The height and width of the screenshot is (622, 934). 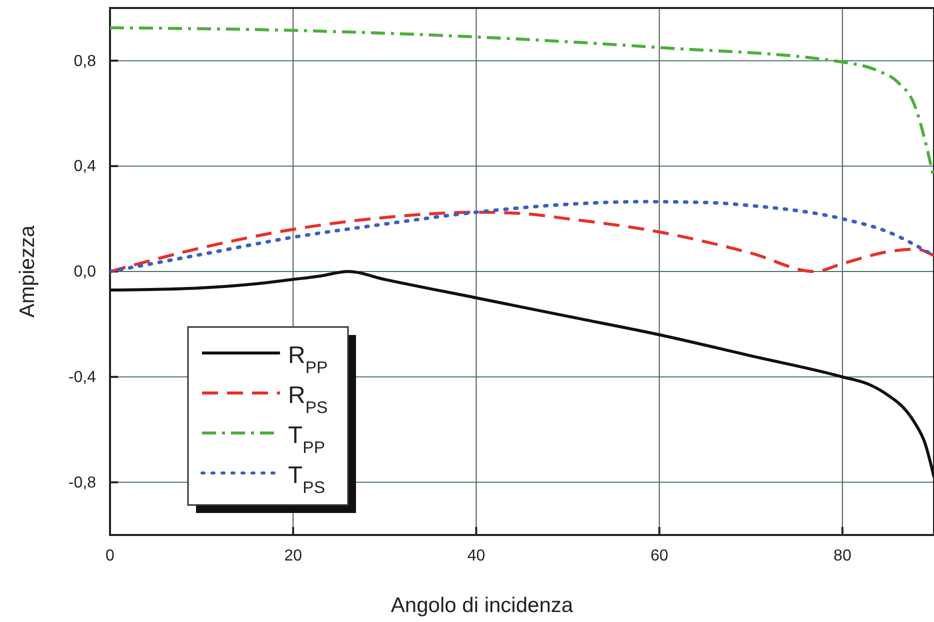 I want to click on y-tick-label: 0,0, so click(x=85, y=272).